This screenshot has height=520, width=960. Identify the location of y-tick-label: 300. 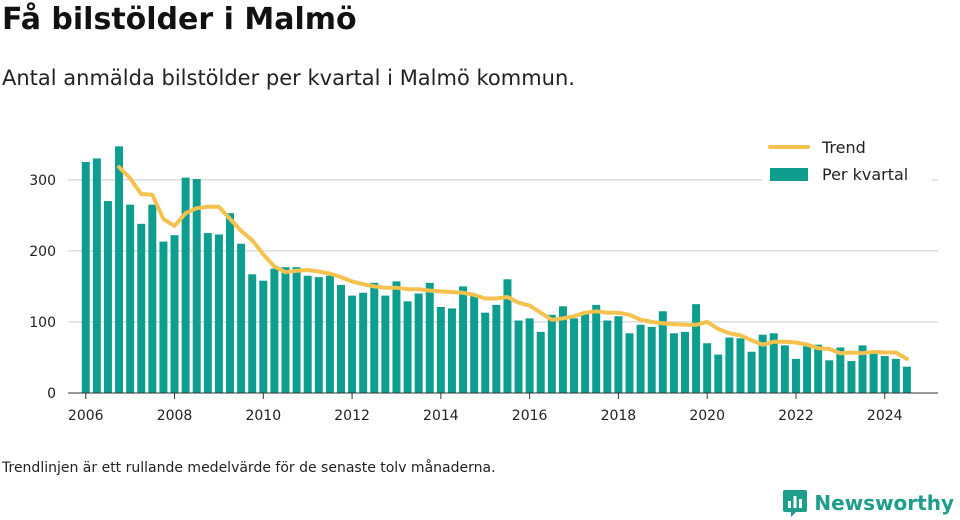
(42, 181).